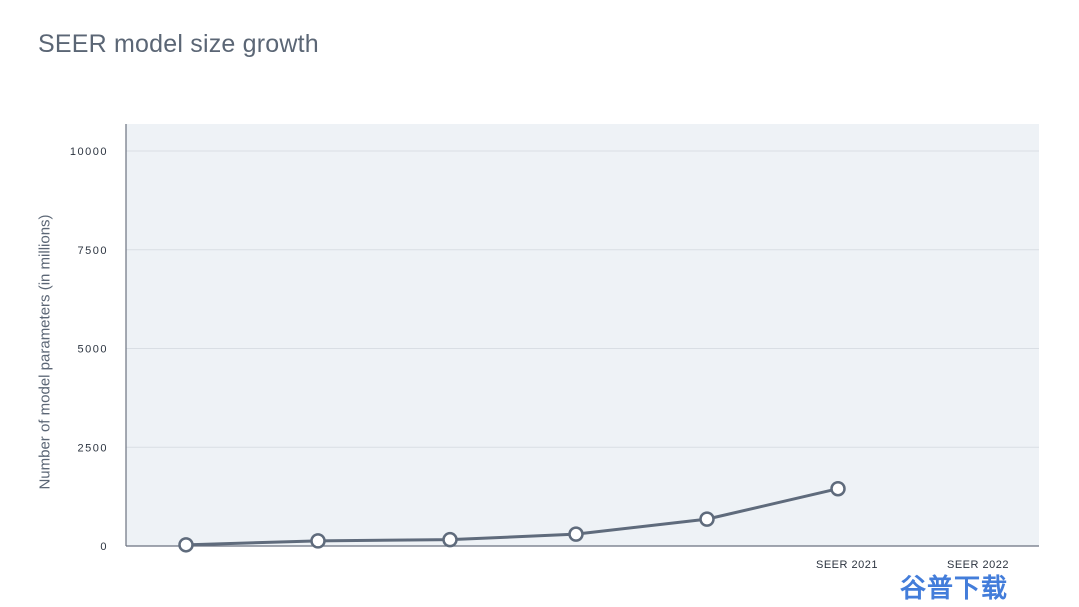  I want to click on x-tick-label: SEER 2022, so click(978, 565).